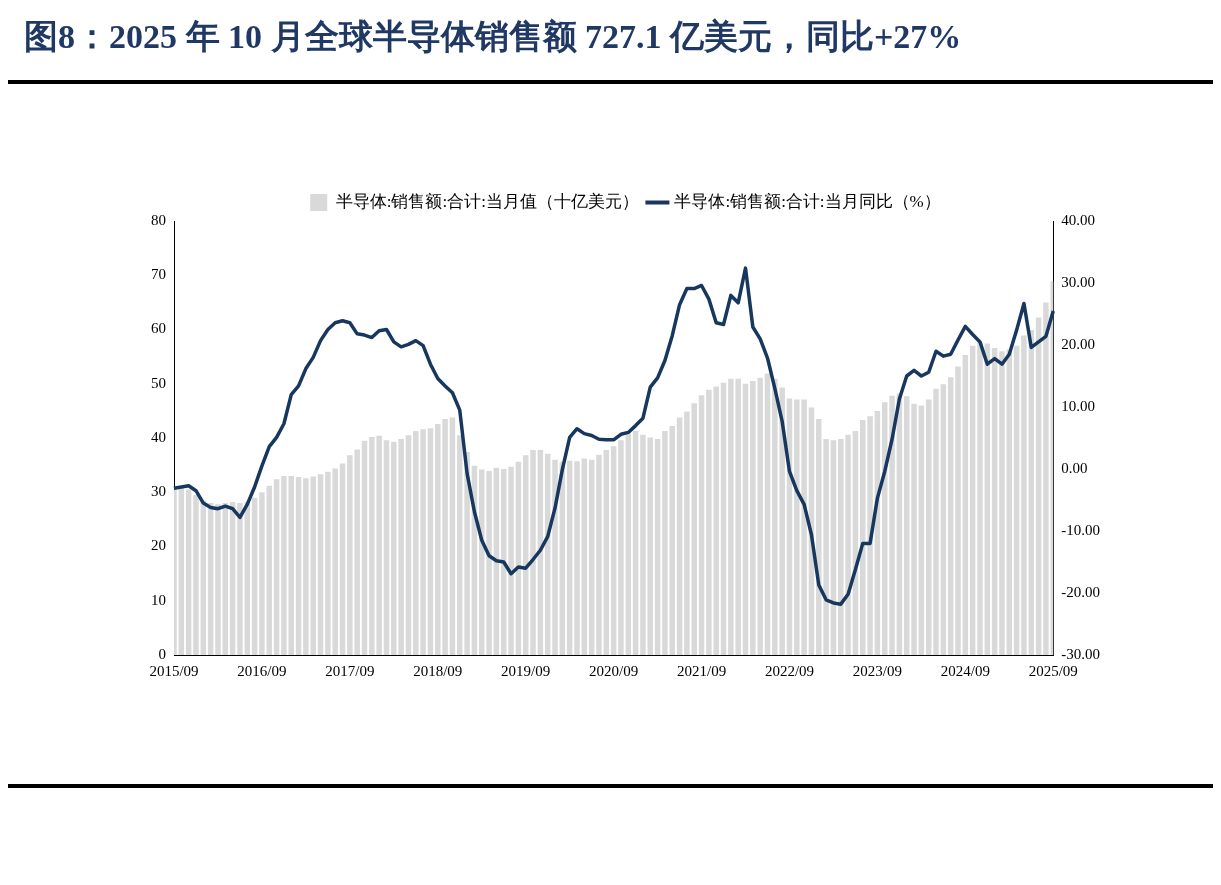  Describe the element at coordinates (701, 670) in the screenshot. I see `x-tick-label: 2021/09` at that location.